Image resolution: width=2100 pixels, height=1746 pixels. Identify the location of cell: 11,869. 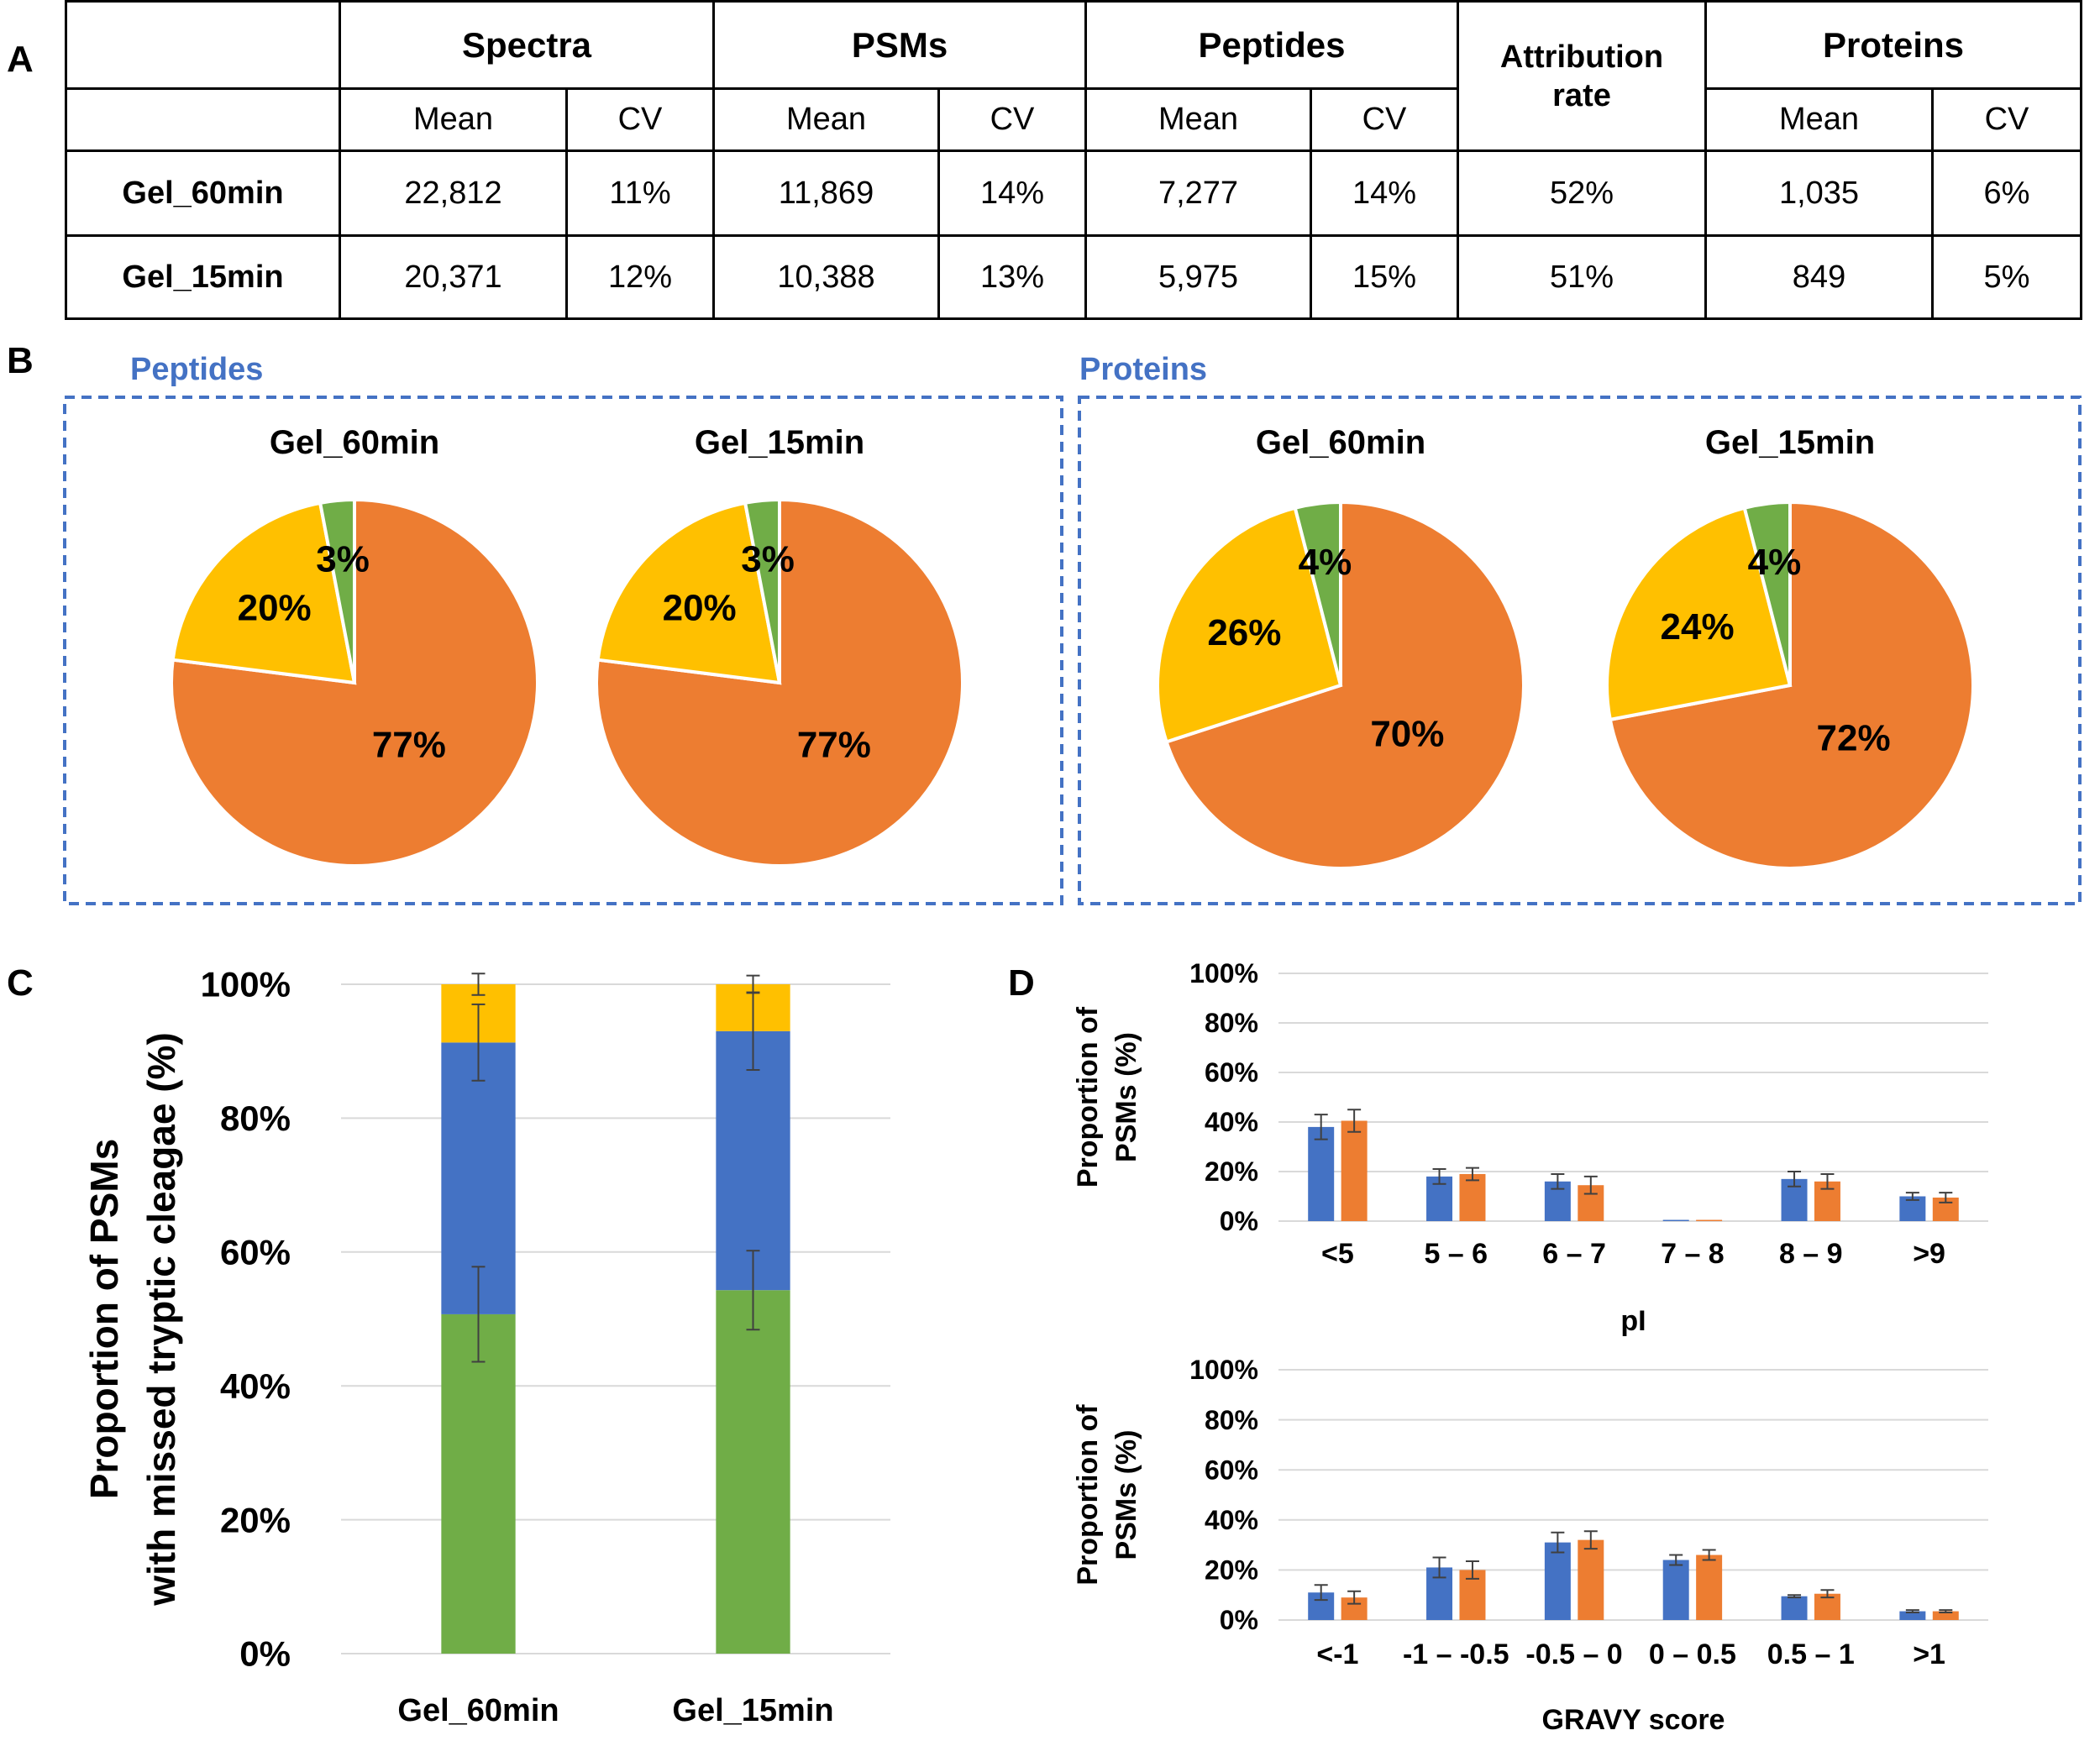
(826, 193).